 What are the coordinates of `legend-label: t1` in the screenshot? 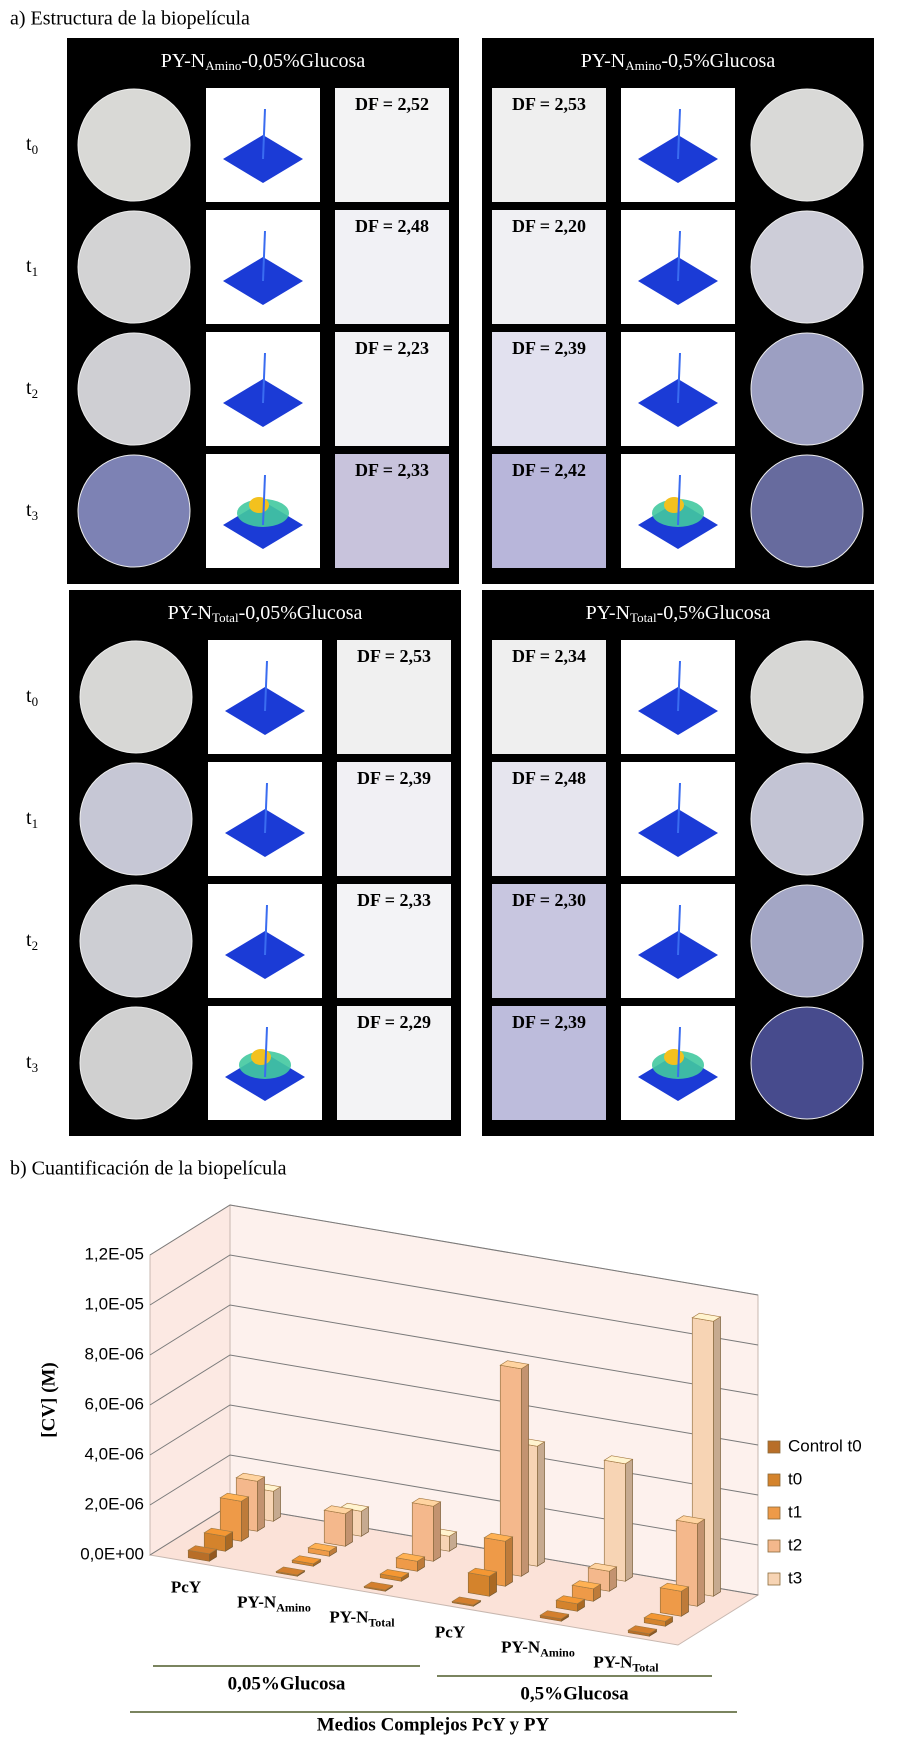 It's located at (795, 1511).